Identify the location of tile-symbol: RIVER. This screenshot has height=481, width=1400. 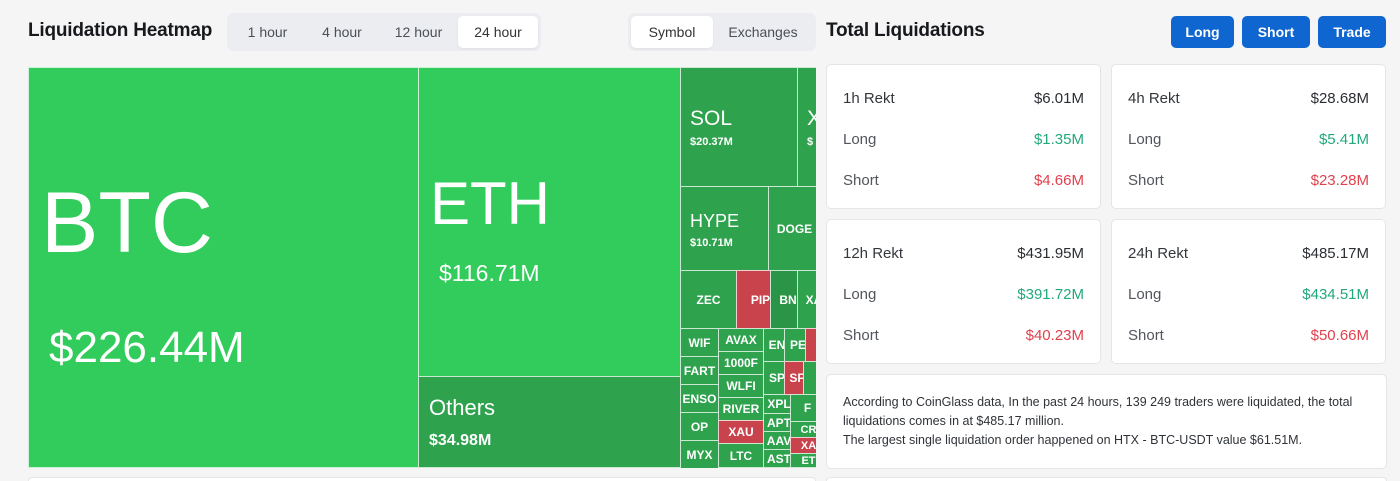
(741, 409).